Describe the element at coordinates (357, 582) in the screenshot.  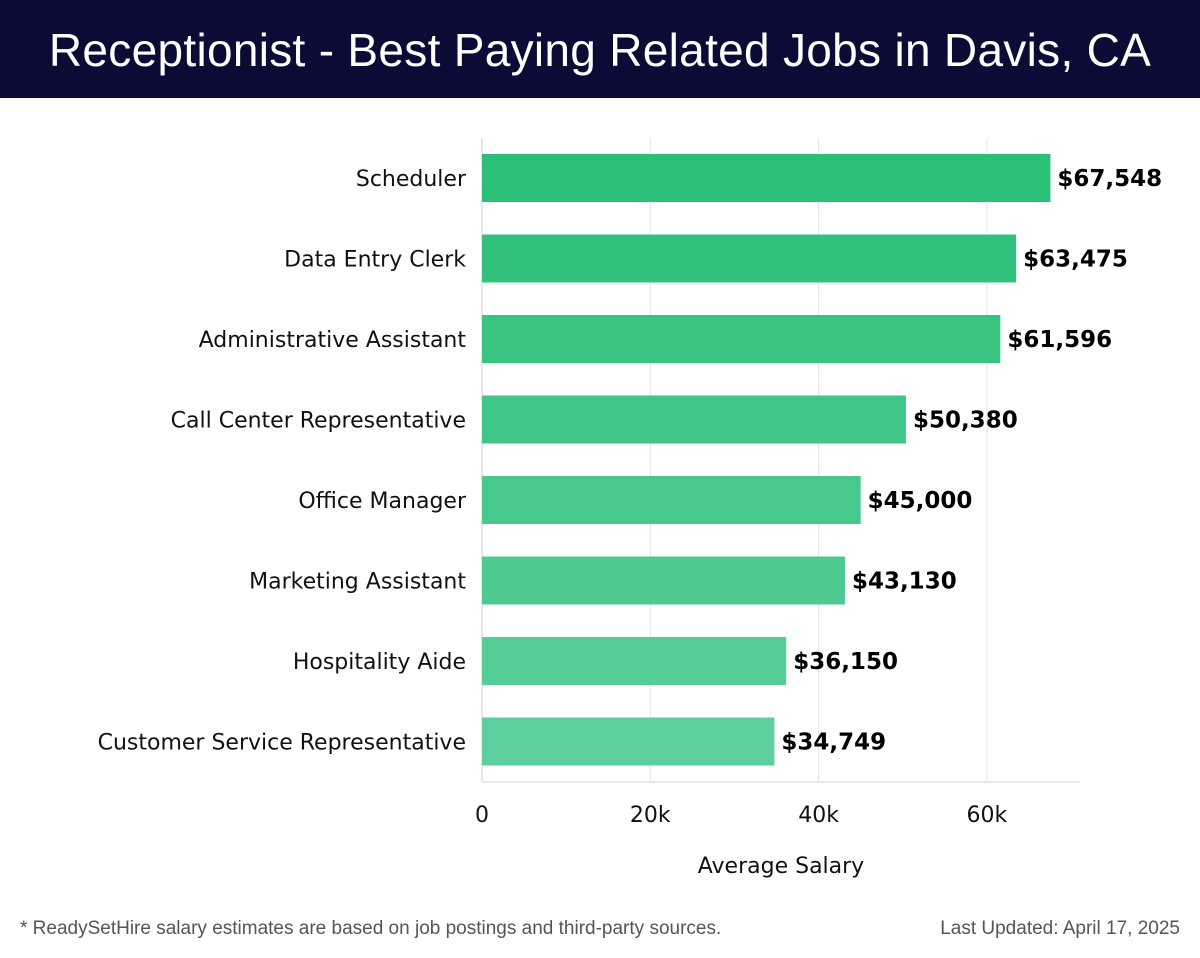
I see `category-label: Marketing Assistant` at that location.